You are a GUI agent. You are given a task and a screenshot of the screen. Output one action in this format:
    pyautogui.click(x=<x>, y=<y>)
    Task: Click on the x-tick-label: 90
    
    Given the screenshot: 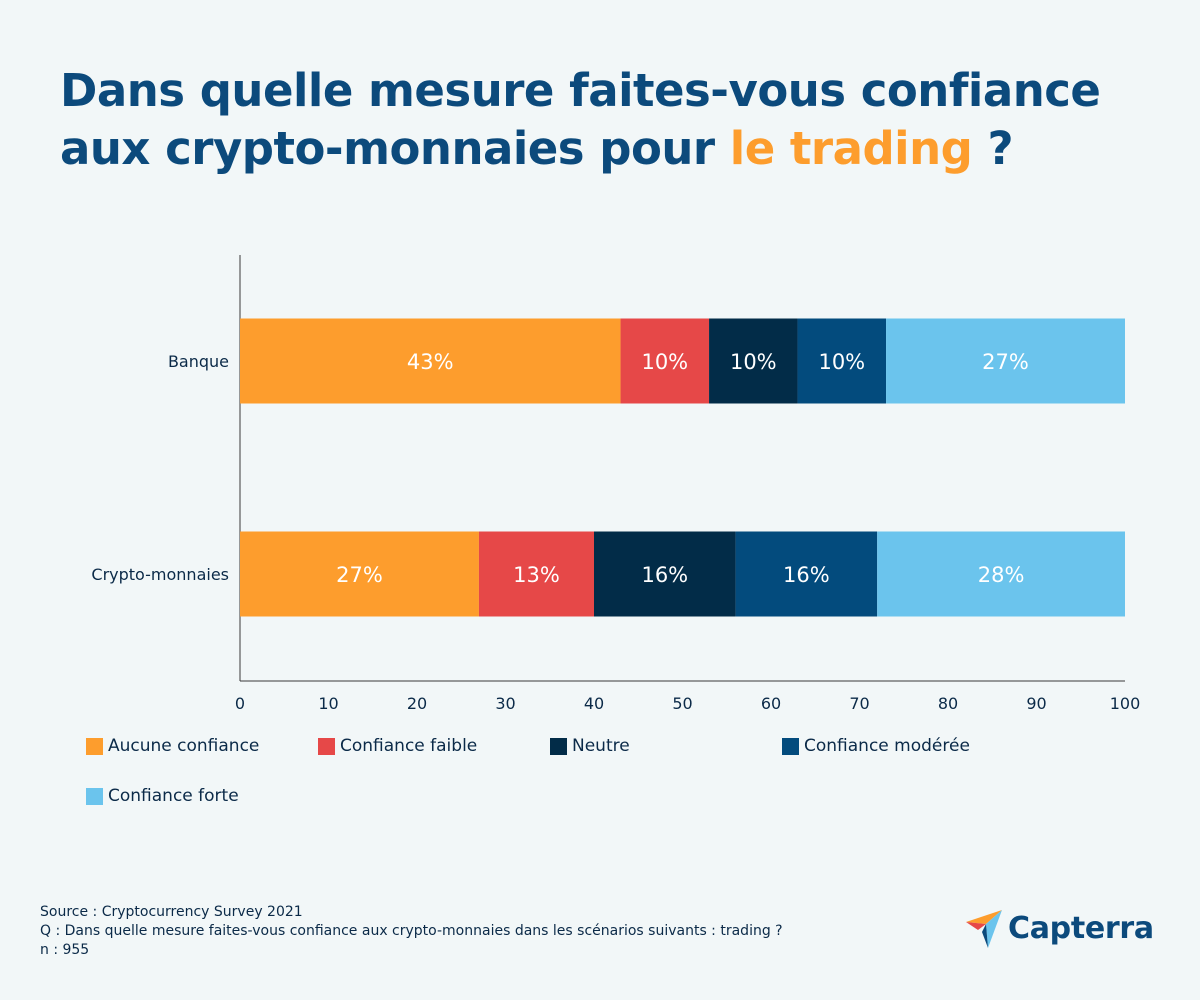 What is the action you would take?
    pyautogui.click(x=1036, y=703)
    